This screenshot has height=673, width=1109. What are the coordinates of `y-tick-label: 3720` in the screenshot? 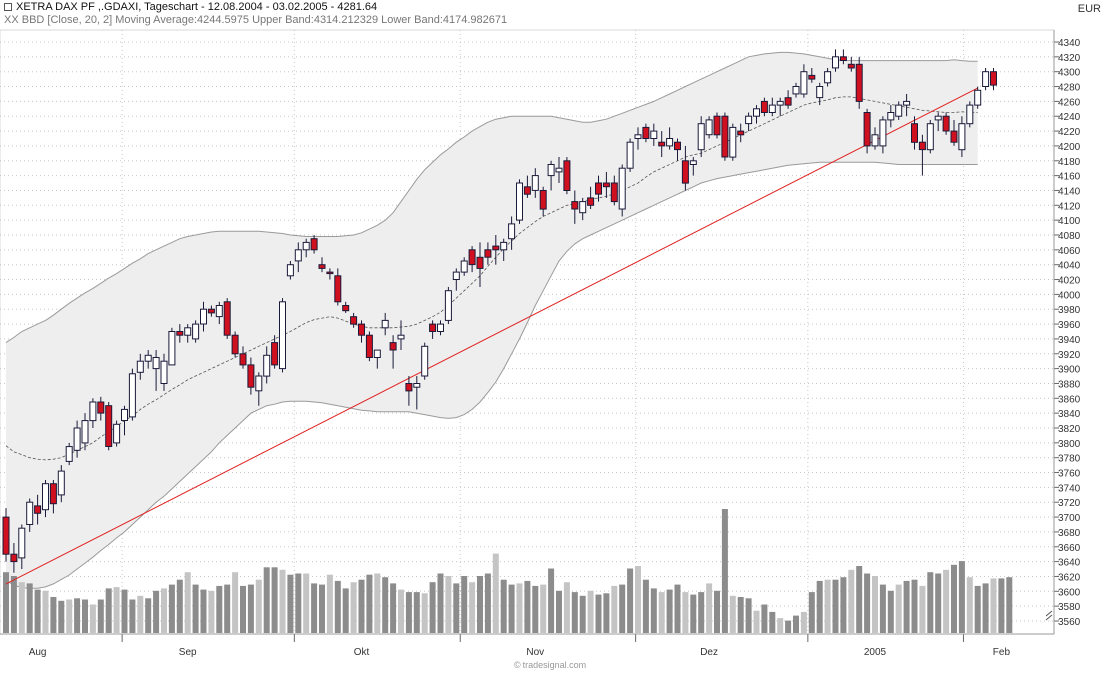 It's located at (1069, 503).